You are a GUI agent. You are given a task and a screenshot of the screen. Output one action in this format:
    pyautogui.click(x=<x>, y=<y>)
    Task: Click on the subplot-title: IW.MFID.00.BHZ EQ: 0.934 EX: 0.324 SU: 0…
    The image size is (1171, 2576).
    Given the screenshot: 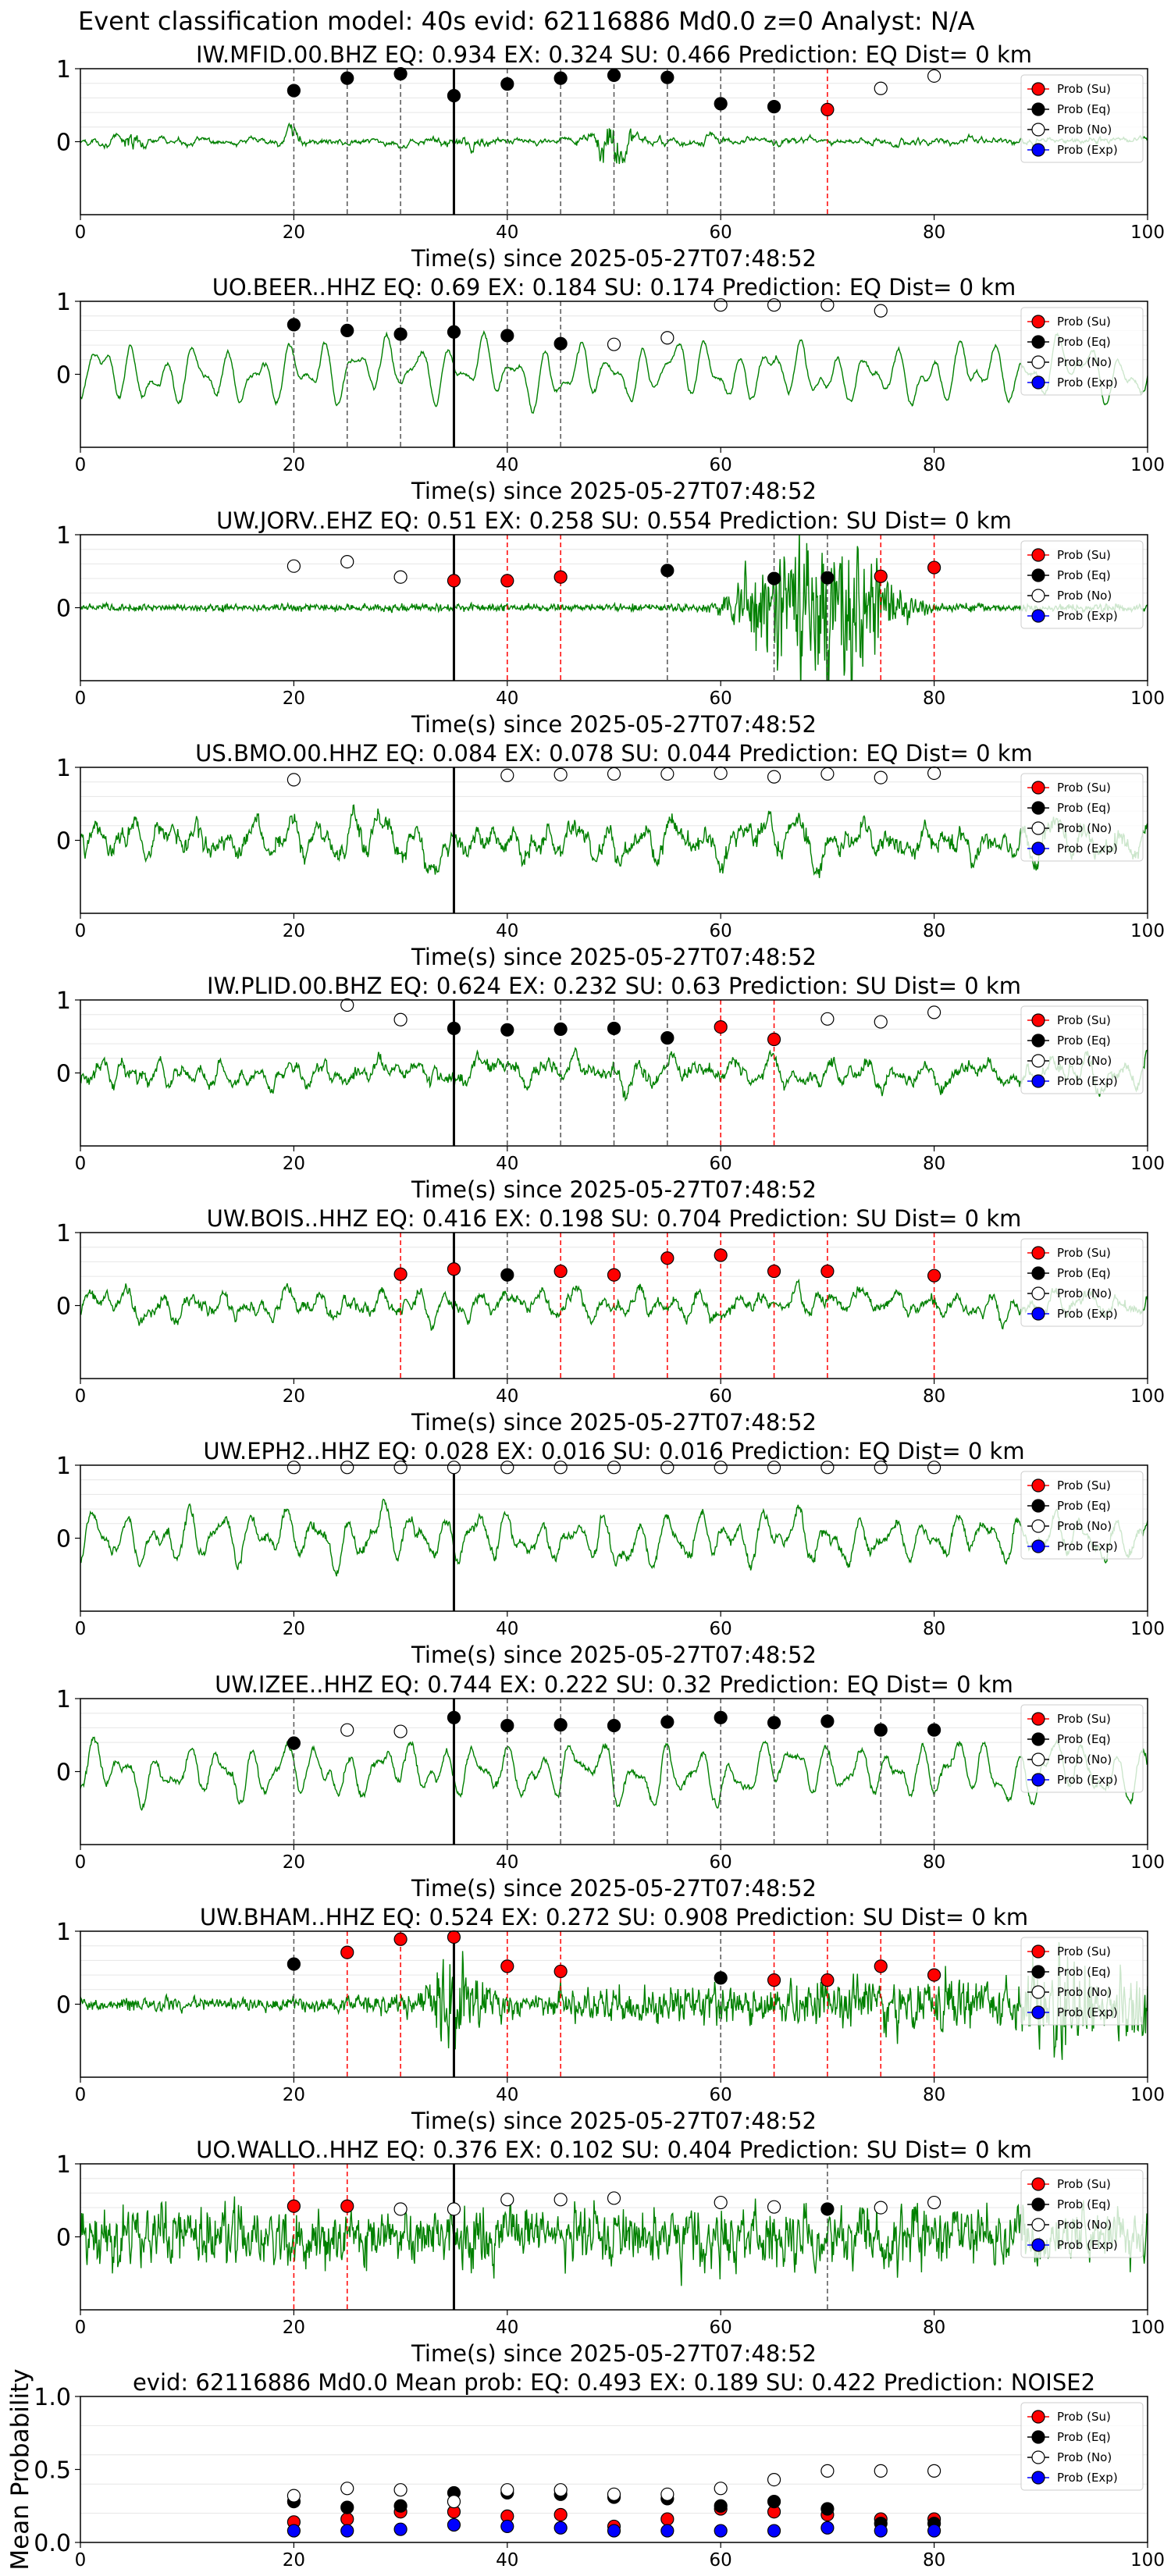 What is the action you would take?
    pyautogui.click(x=614, y=54)
    